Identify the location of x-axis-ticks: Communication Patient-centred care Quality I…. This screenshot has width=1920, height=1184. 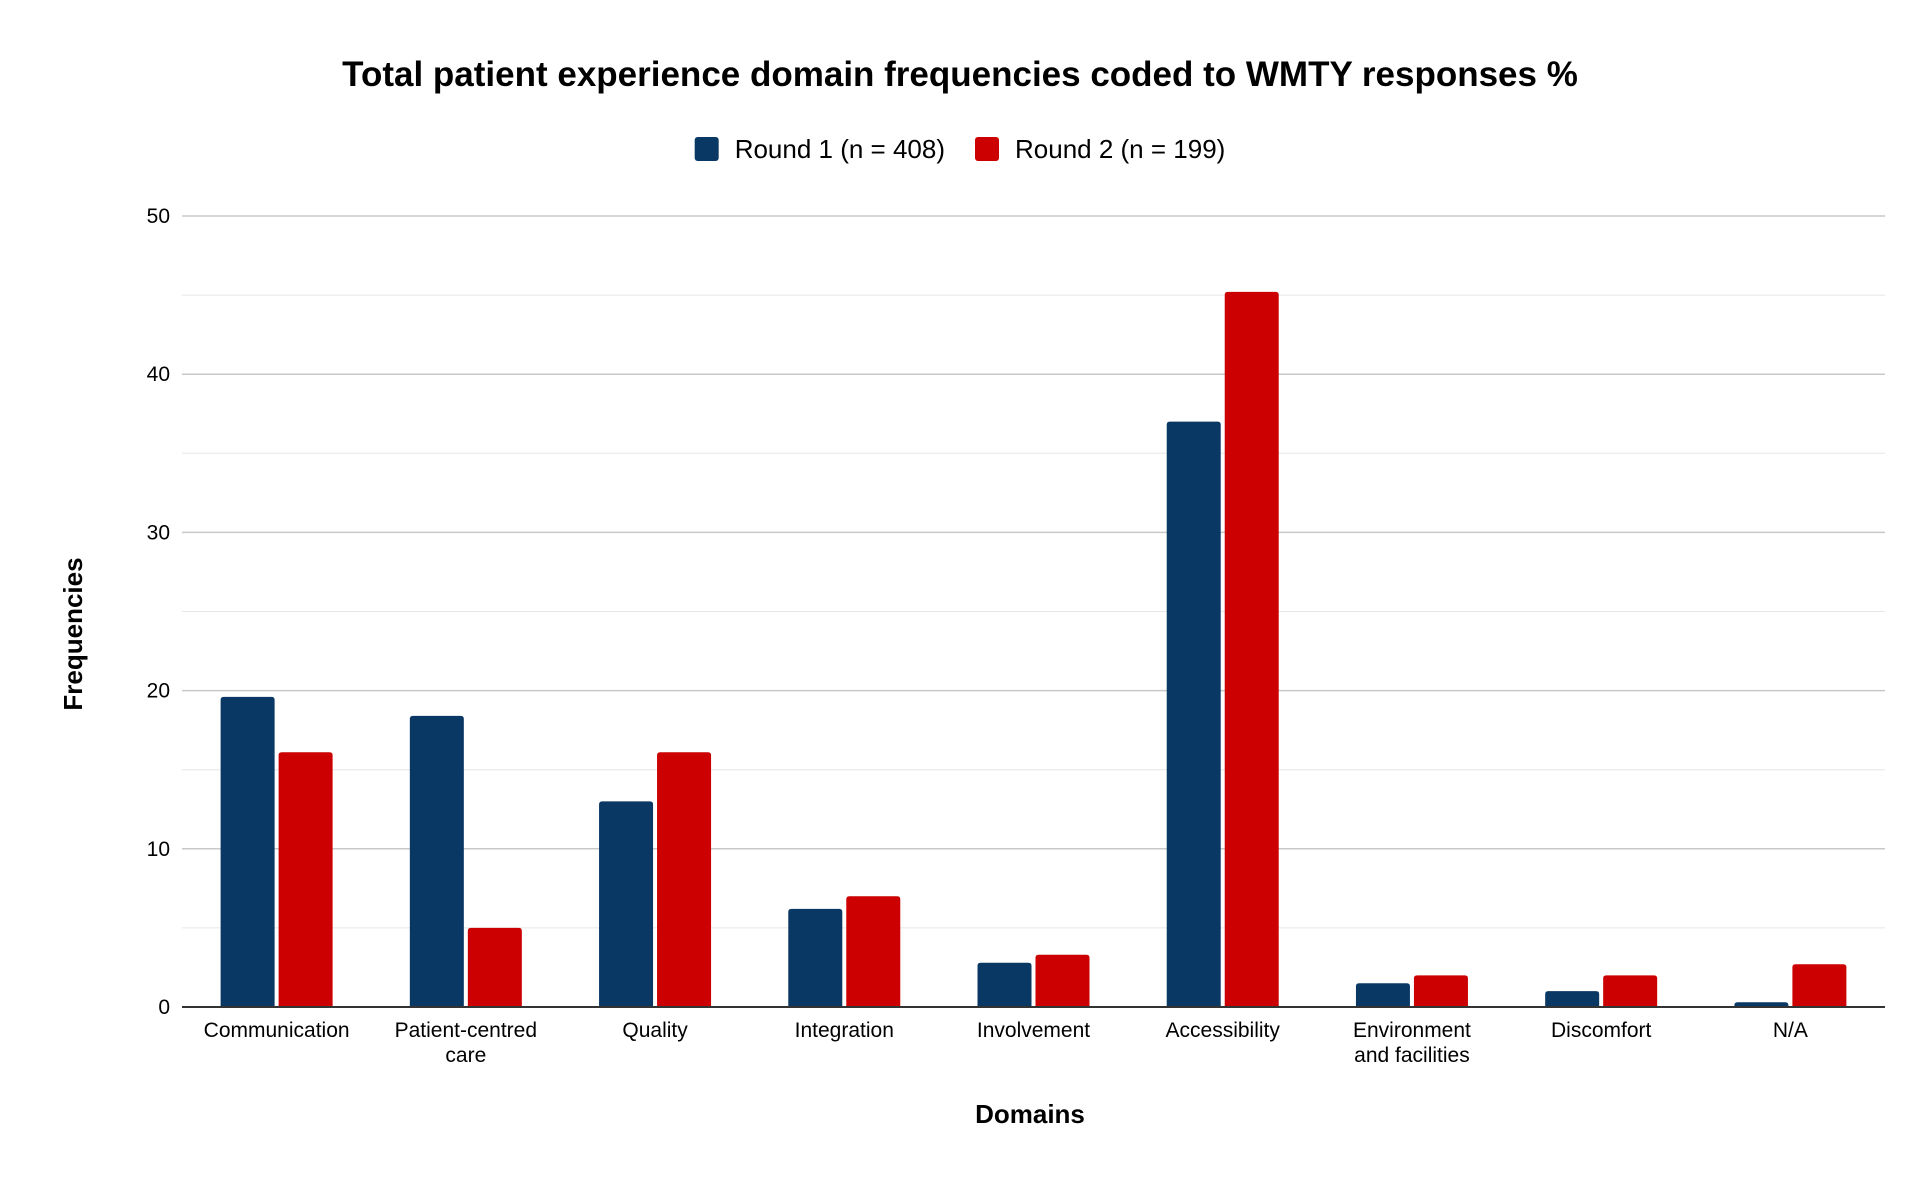
(1006, 1043).